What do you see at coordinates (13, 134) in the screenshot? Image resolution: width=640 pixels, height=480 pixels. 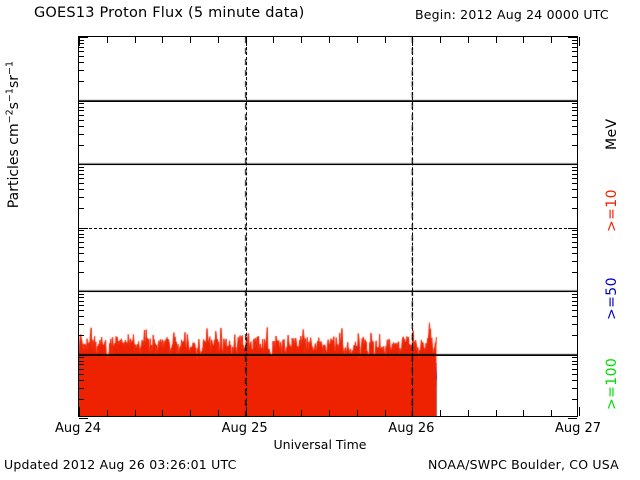 I see `y-axis-title: Particles cm−2s−1sr−1` at bounding box center [13, 134].